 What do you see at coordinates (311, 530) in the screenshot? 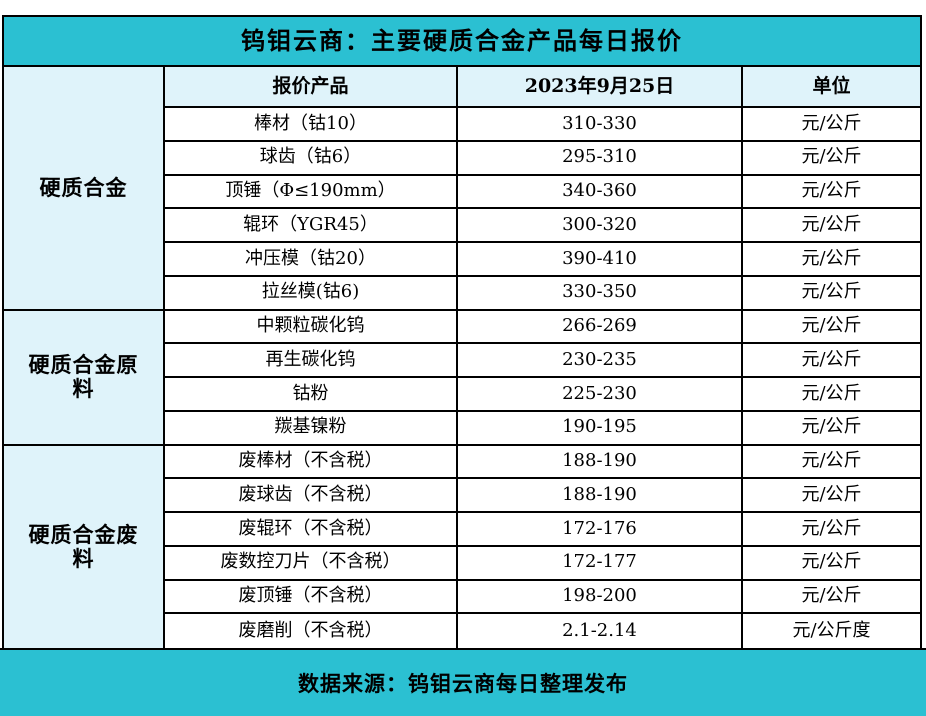
I see `product-cell: 废辊环（不含税）` at bounding box center [311, 530].